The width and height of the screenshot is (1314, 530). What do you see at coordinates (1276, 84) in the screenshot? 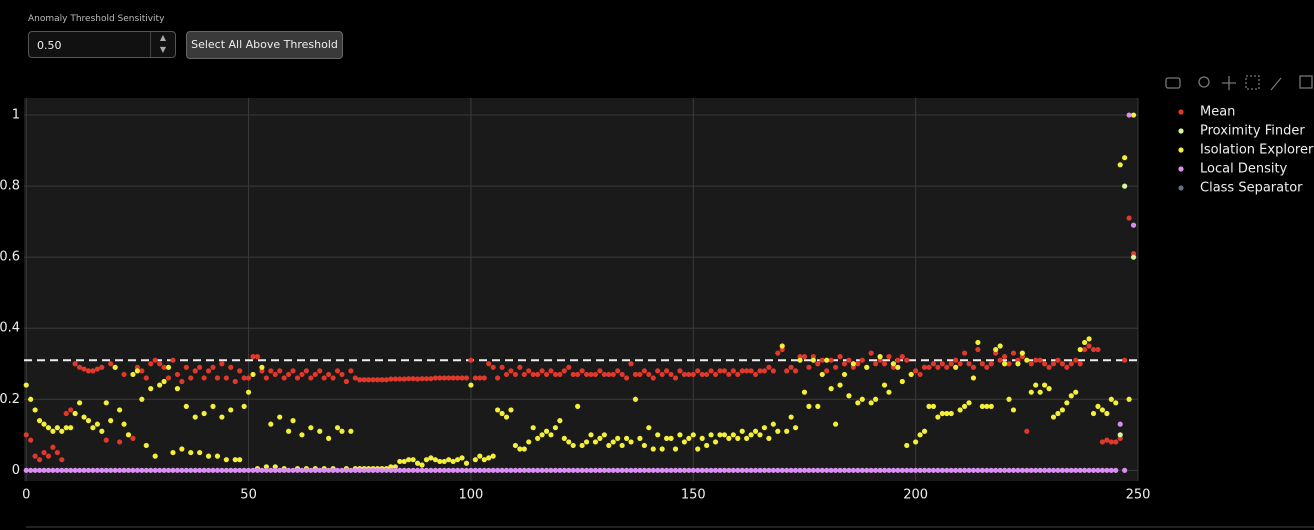
I see `lasso-icon` at bounding box center [1276, 84].